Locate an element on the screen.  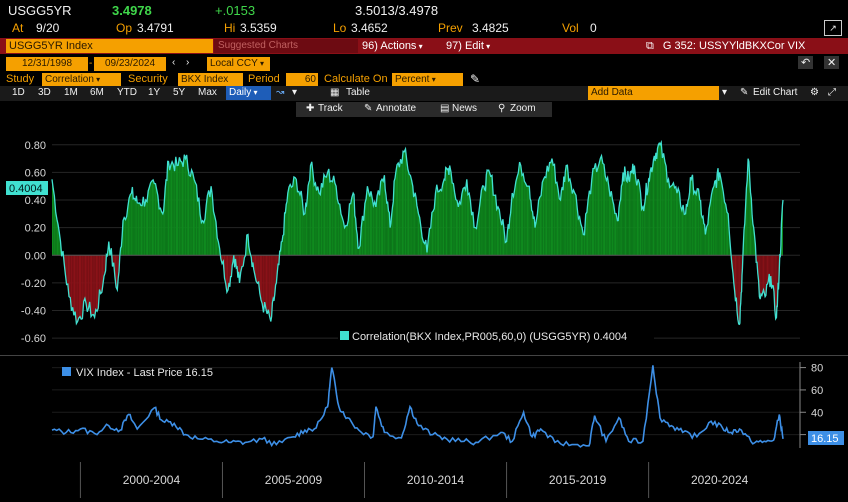
line-chart-icon: ↝ is located at coordinates (280, 92).